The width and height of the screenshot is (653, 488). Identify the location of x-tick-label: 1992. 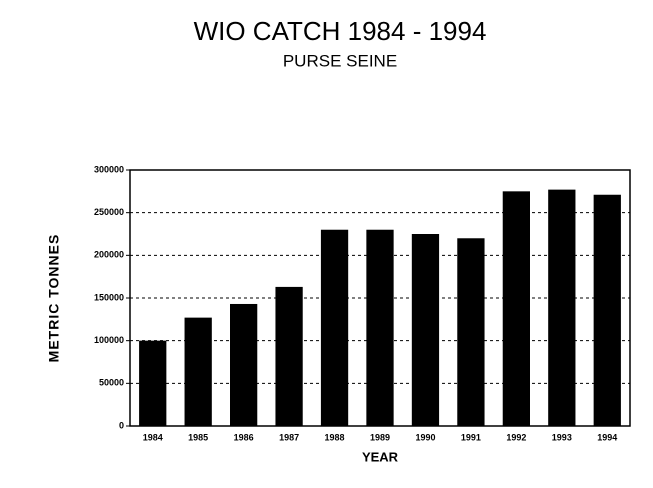
(516, 437).